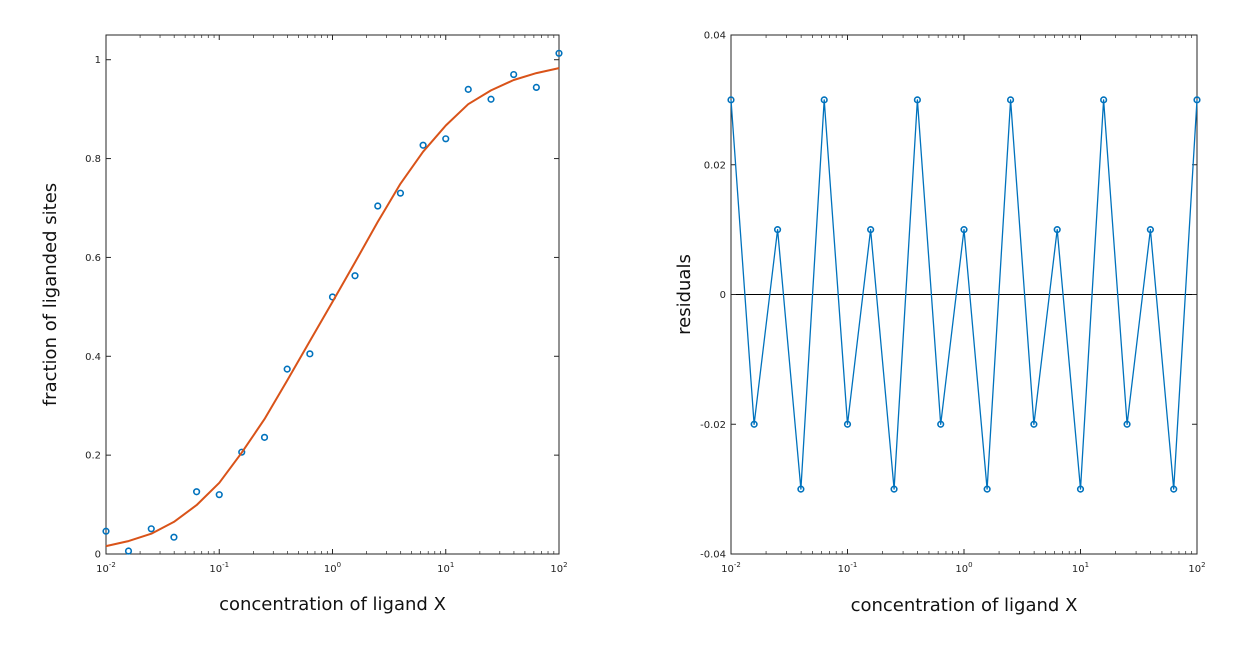  What do you see at coordinates (93, 456) in the screenshot?
I see `y-tick-label: 0.2` at bounding box center [93, 456].